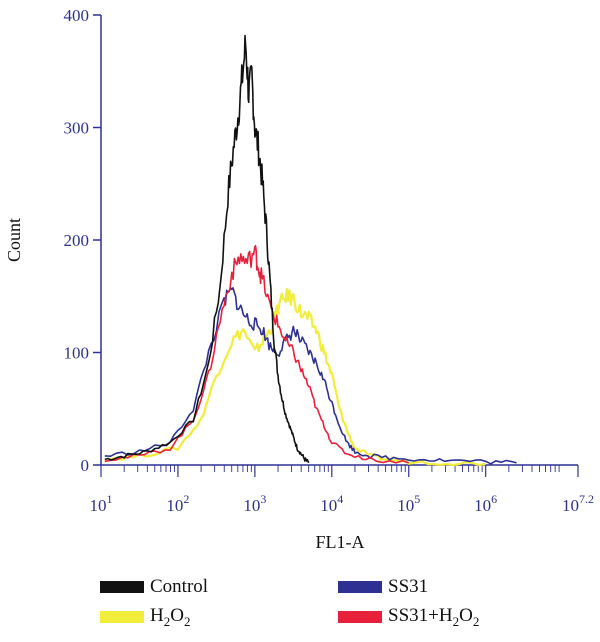 The height and width of the screenshot is (642, 600). What do you see at coordinates (420, 615) in the screenshot?
I see `legend-label-ss31-h2o2-part1: SS31+H` at bounding box center [420, 615].